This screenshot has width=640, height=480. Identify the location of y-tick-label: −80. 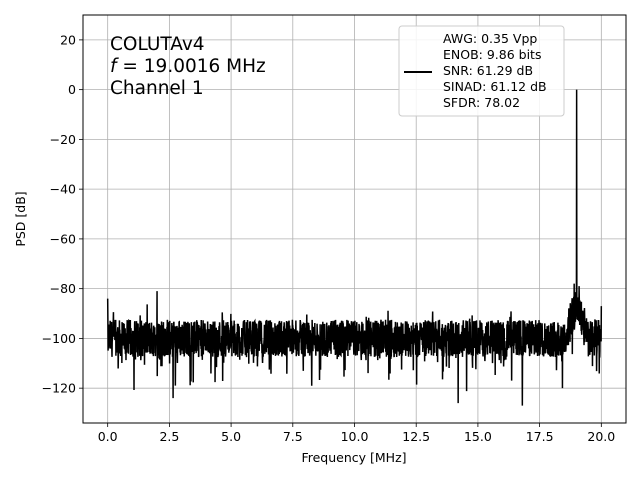
(63, 288).